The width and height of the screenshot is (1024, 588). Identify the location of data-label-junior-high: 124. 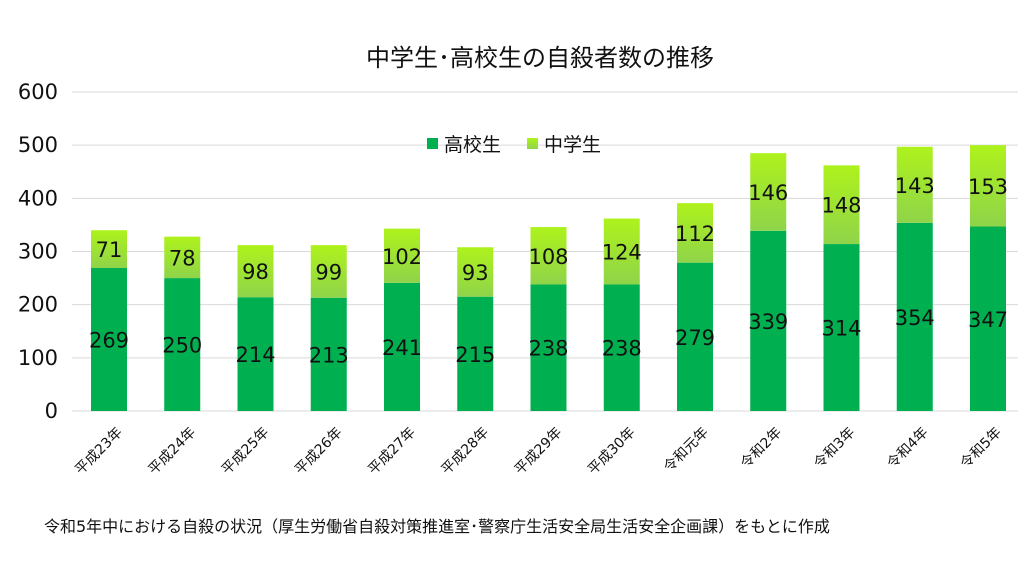
(622, 253).